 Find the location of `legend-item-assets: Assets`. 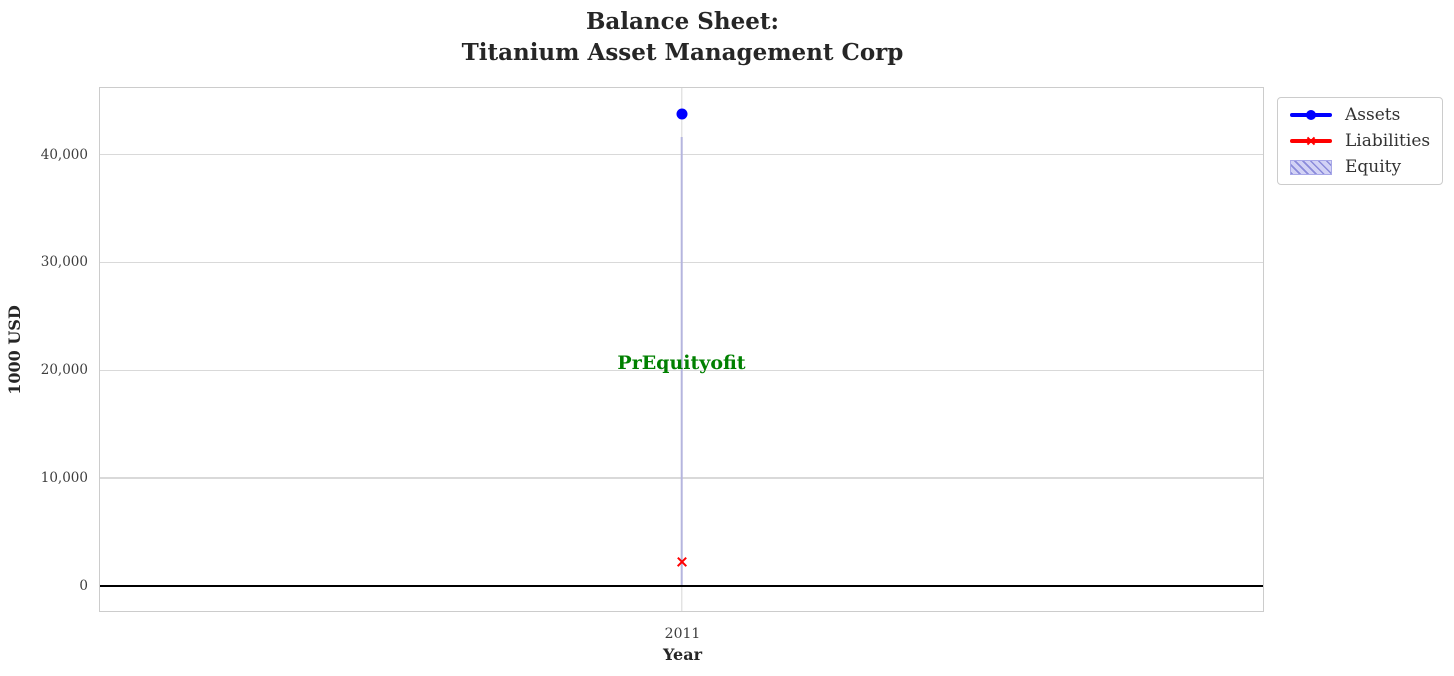

legend-item-assets: Assets is located at coordinates (1360, 115).